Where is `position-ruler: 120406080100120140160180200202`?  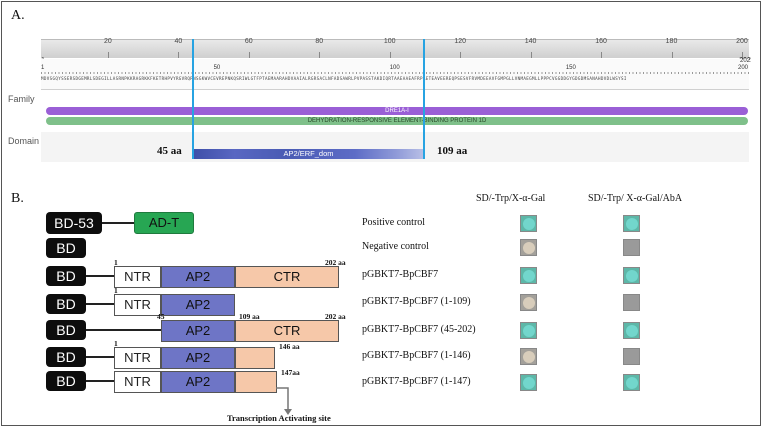 position-ruler: 120406080100120140160180200202 is located at coordinates (396, 51).